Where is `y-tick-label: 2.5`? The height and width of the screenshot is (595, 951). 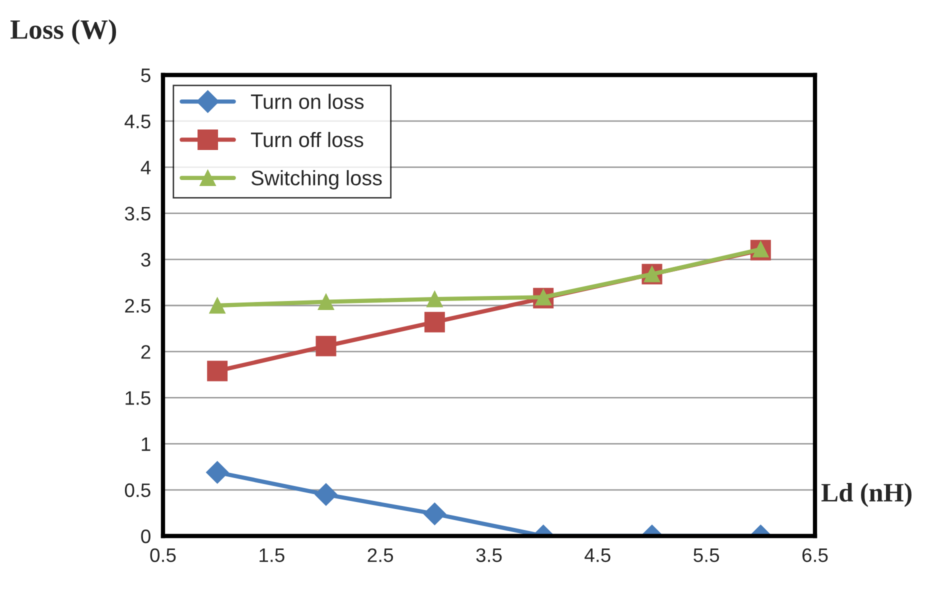
y-tick-label: 2.5 is located at coordinates (137, 305).